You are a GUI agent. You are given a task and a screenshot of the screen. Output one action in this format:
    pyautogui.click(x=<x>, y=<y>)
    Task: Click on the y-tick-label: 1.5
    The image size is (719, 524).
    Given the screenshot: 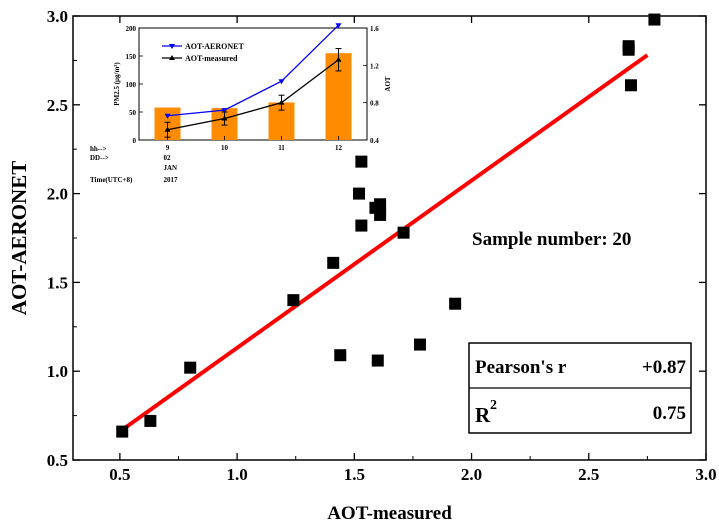 What is the action you would take?
    pyautogui.click(x=57, y=282)
    